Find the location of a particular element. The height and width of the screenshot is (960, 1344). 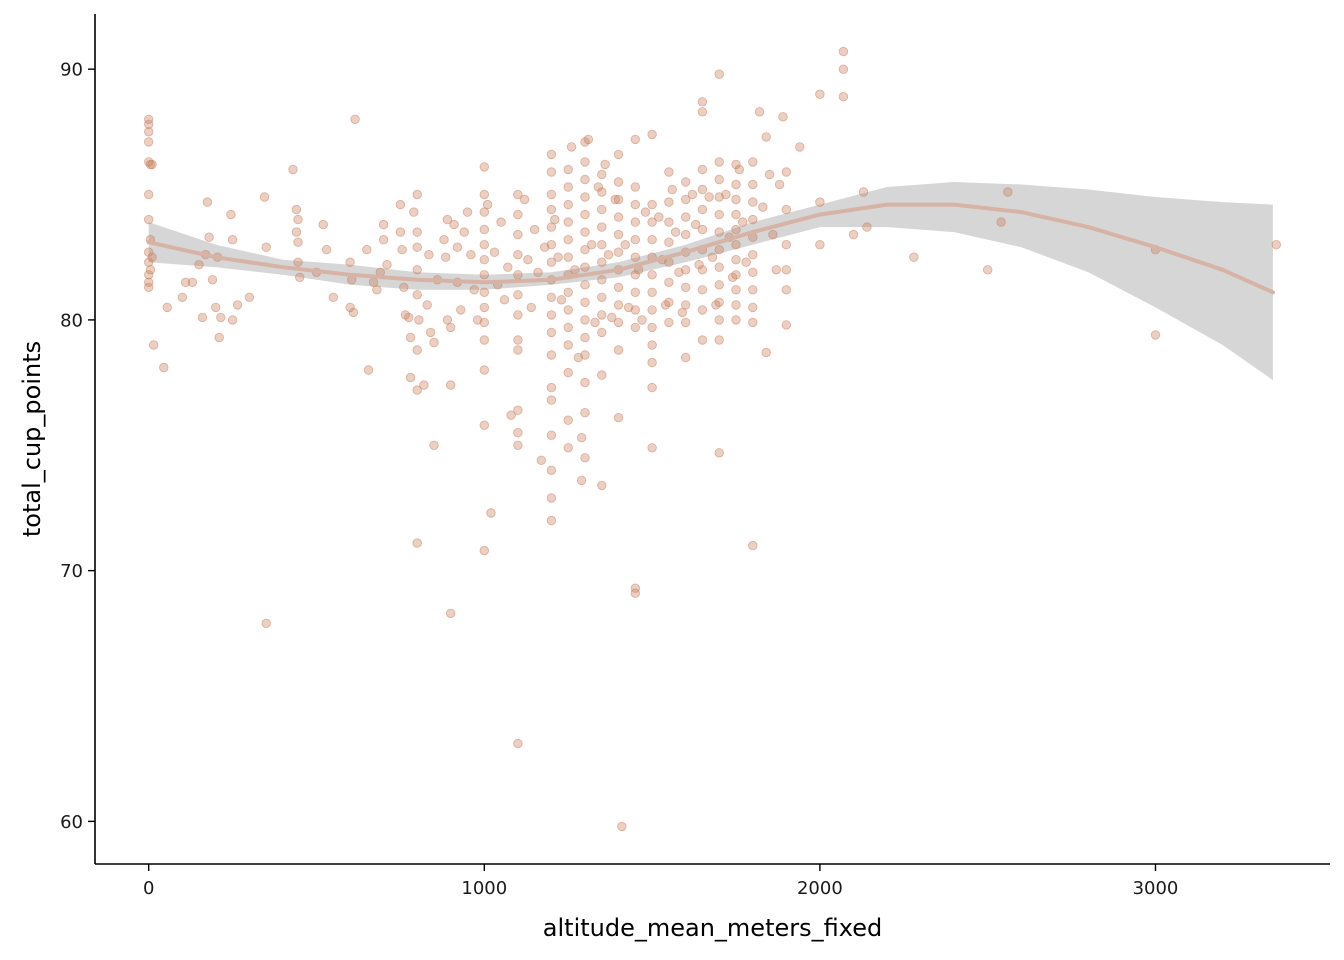

x-tick-label: 3000 is located at coordinates (1156, 888).